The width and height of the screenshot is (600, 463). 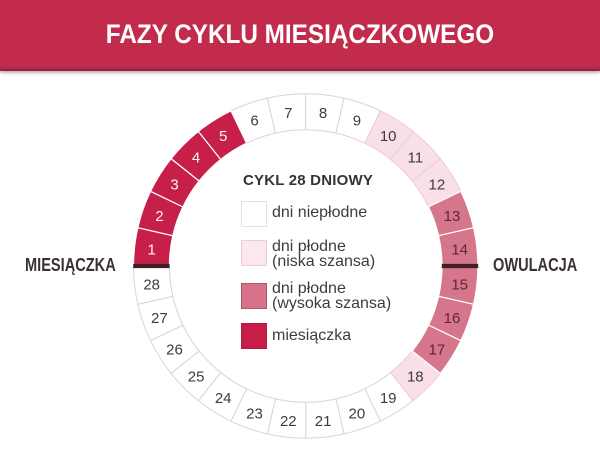 I want to click on svg-text: 2, so click(x=159, y=216).